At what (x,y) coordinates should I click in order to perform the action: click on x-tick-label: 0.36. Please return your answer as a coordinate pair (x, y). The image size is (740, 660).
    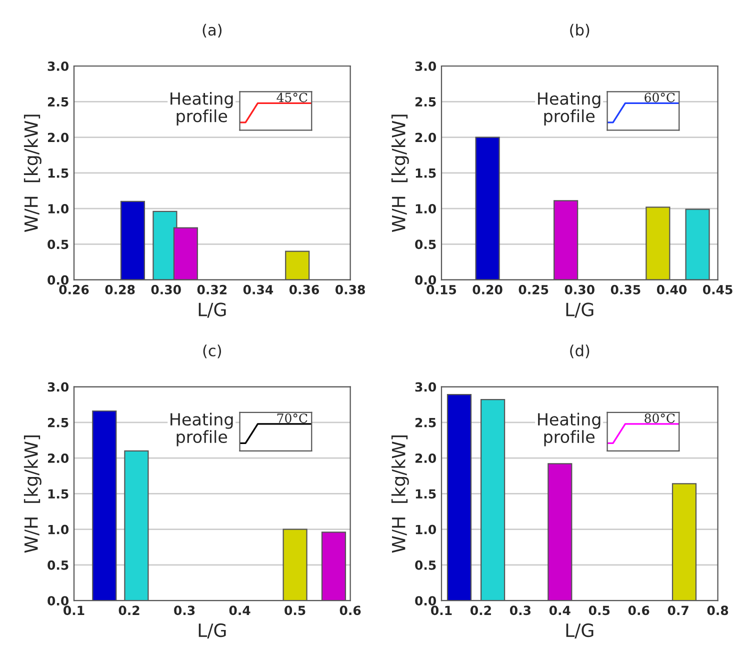
    Looking at the image, I should click on (304, 289).